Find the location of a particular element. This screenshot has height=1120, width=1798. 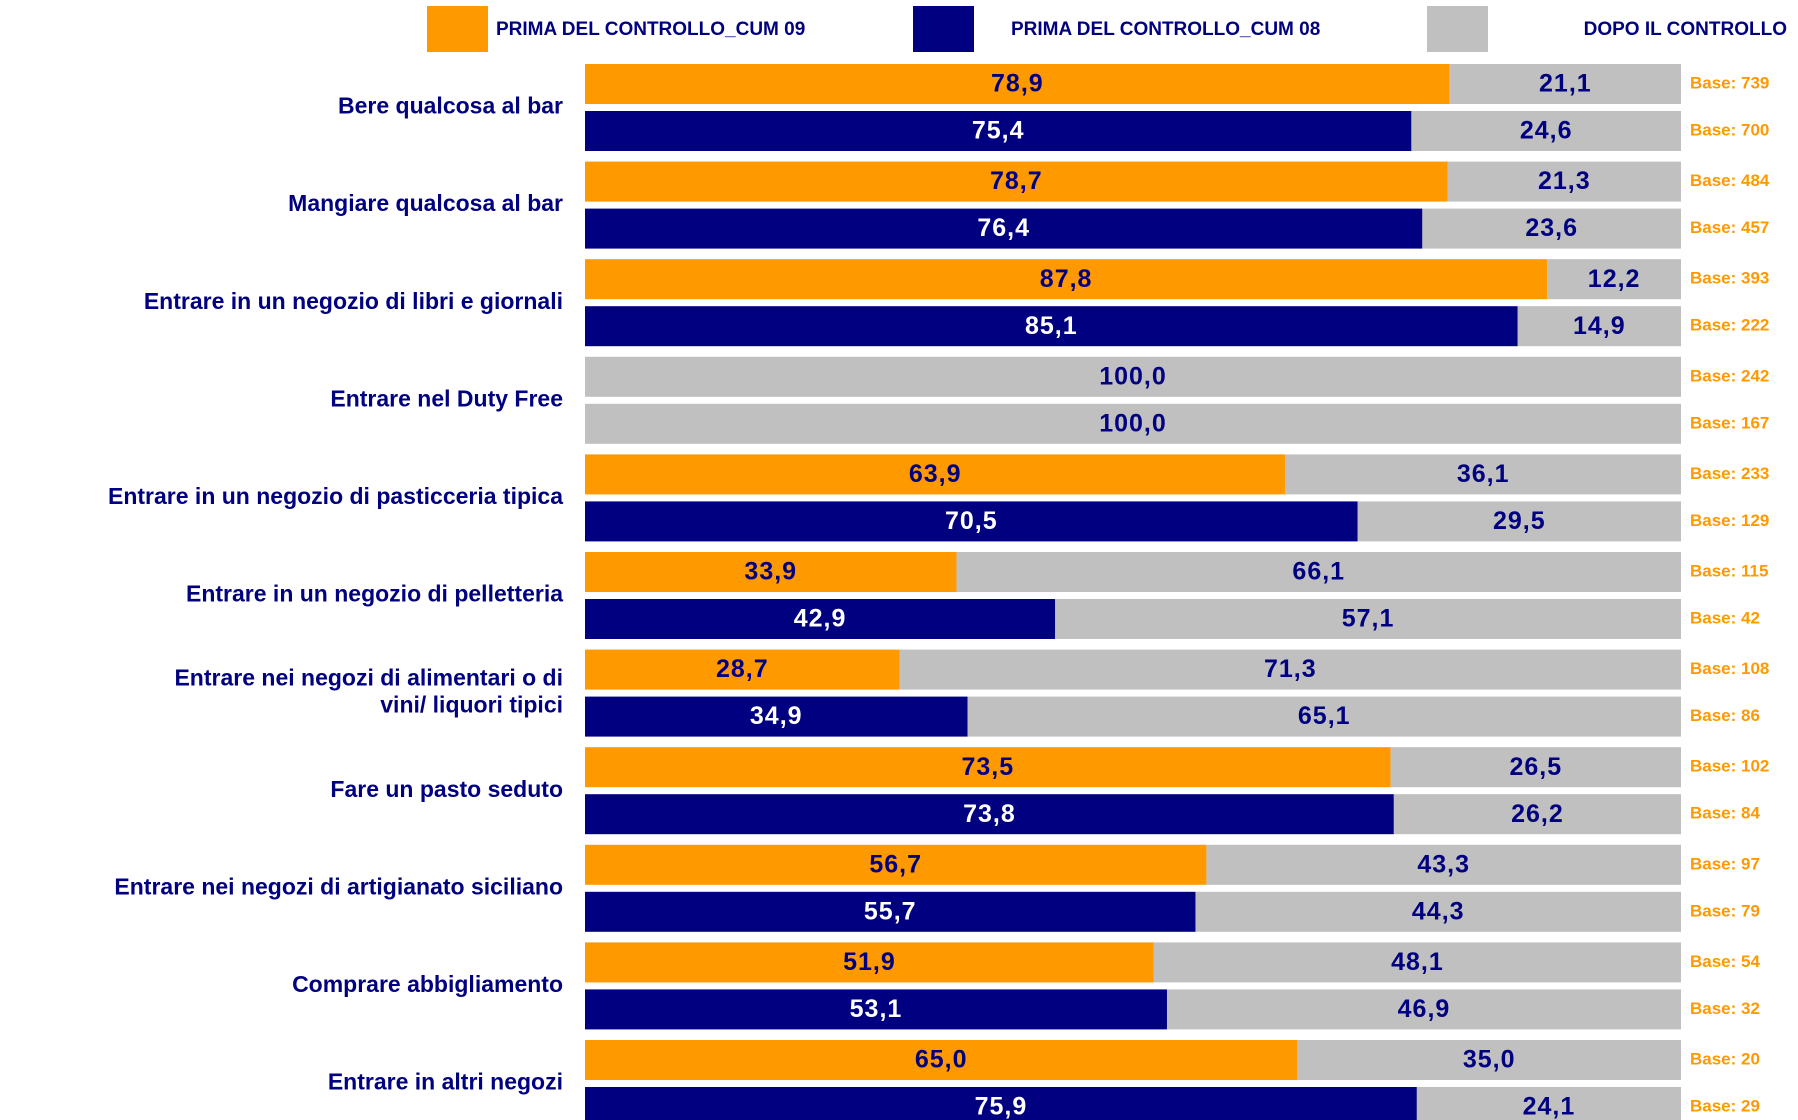

value-label: 55,7 is located at coordinates (890, 911).